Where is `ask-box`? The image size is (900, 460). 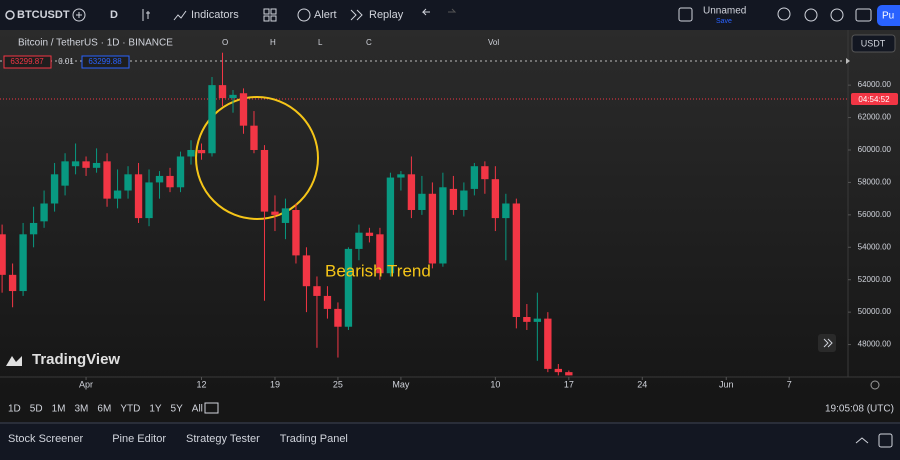
ask-box is located at coordinates (105, 62).